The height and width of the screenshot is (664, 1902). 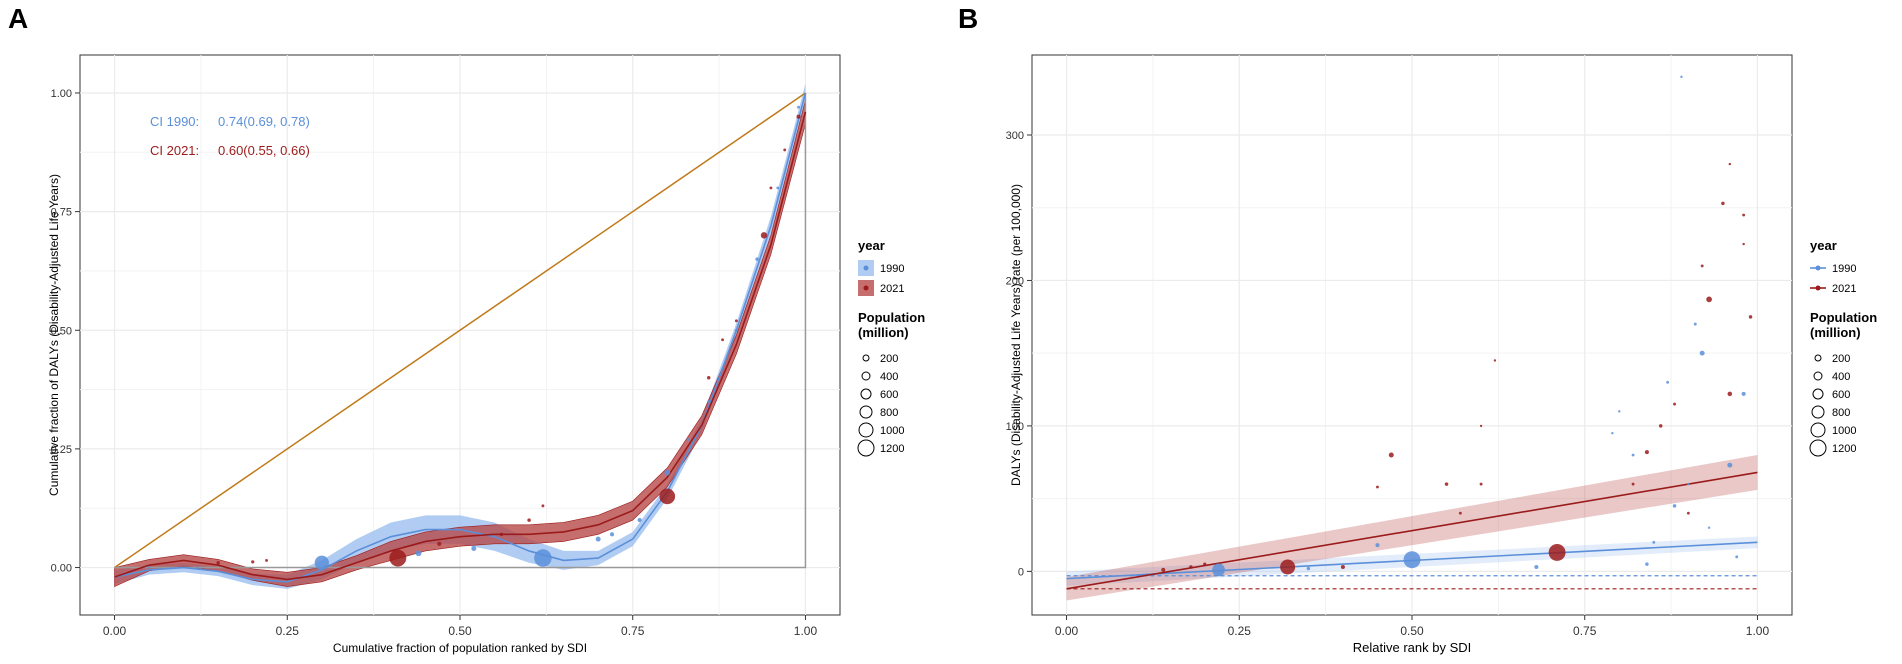 What do you see at coordinates (1844, 449) in the screenshot?
I see `legend-size-label: 1200` at bounding box center [1844, 449].